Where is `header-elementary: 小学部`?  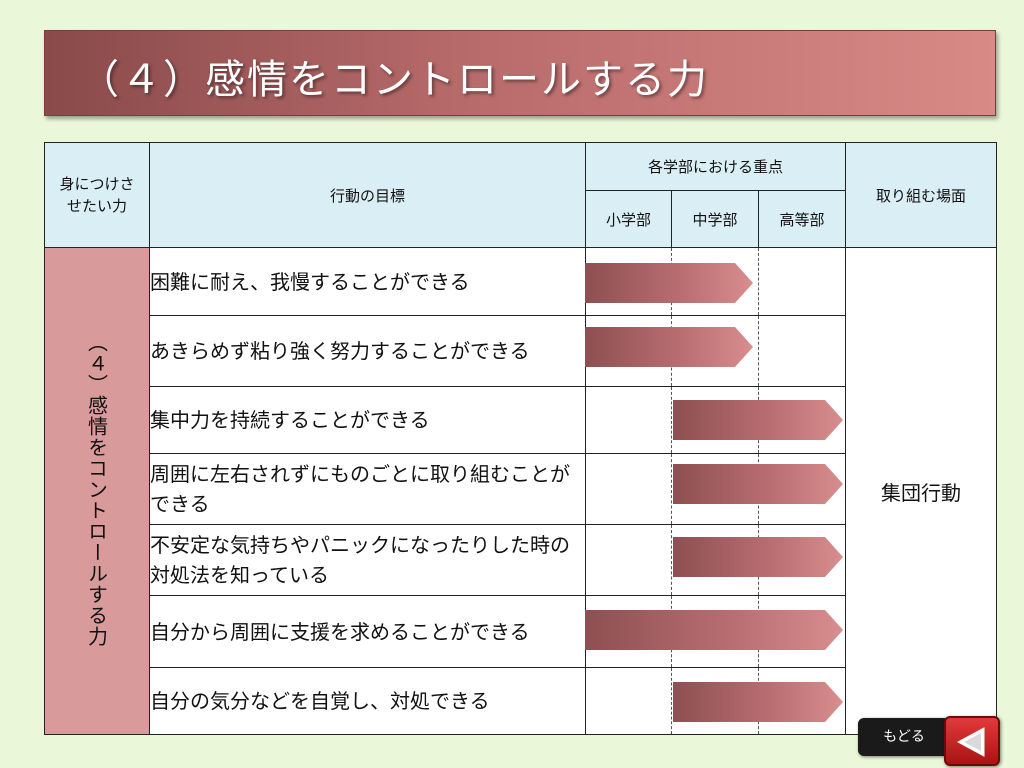 header-elementary: 小学部 is located at coordinates (628, 219).